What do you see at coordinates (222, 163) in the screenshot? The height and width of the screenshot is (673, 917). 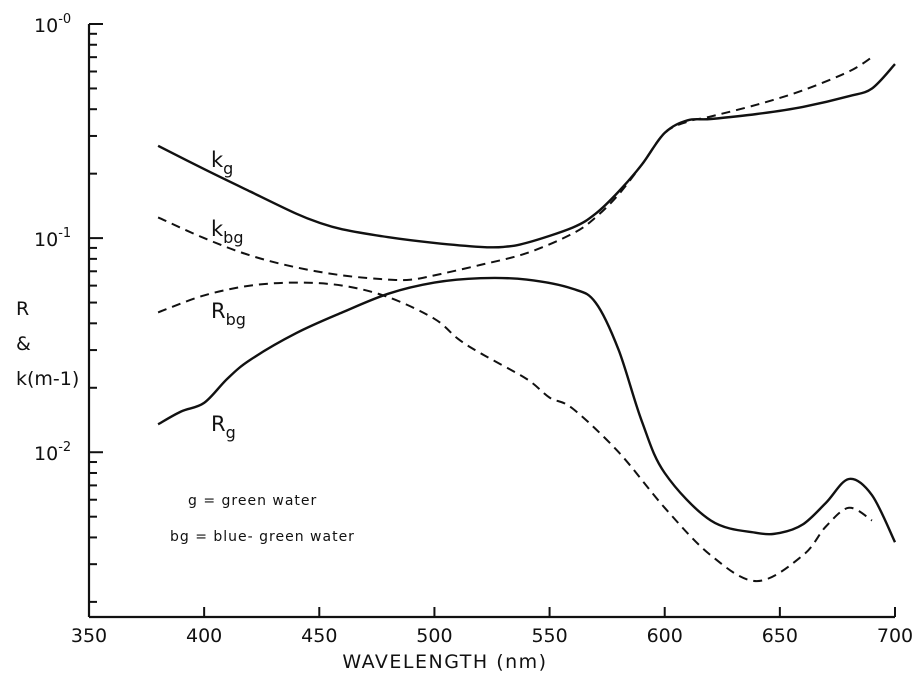 I see `label-kg: kg` at bounding box center [222, 163].